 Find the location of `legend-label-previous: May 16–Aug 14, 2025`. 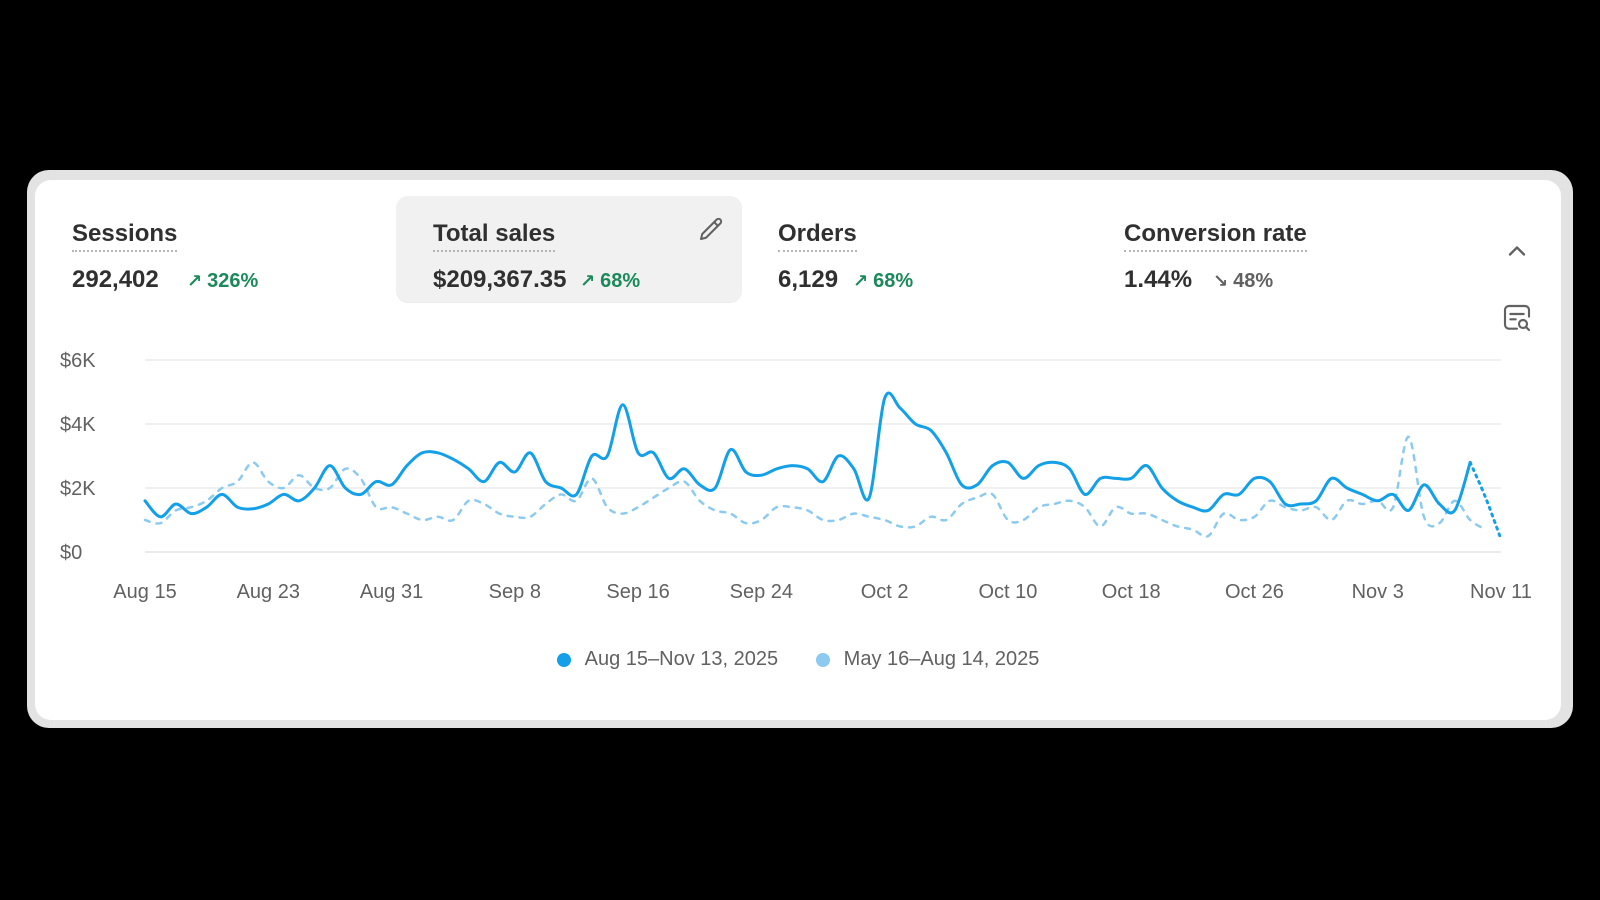

legend-label-previous: May 16–Aug 14, 2025 is located at coordinates (941, 659).